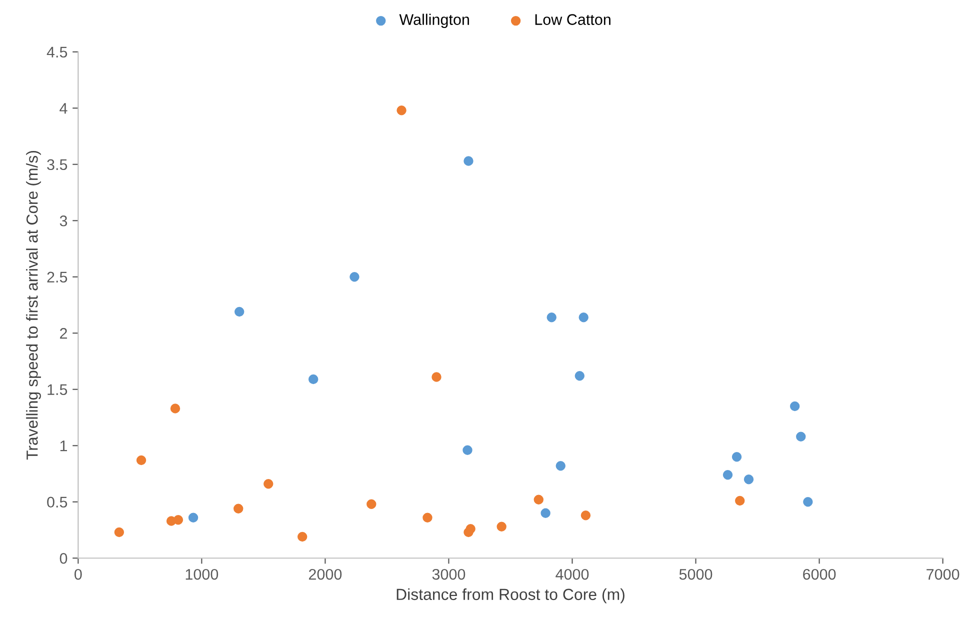  I want to click on y-tick-label: 3.5, so click(57, 164).